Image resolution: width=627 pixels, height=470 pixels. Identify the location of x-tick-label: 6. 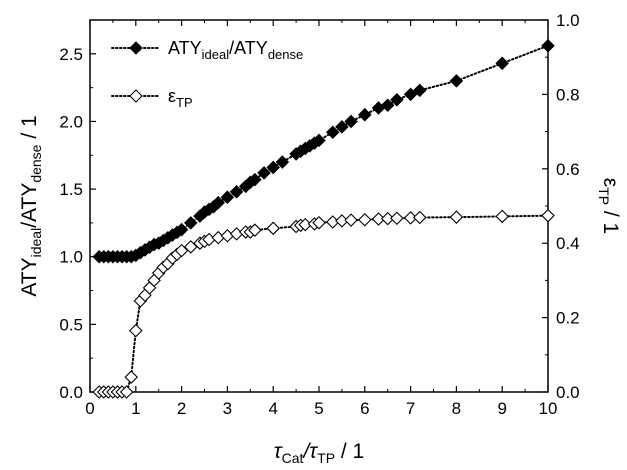
(364, 408).